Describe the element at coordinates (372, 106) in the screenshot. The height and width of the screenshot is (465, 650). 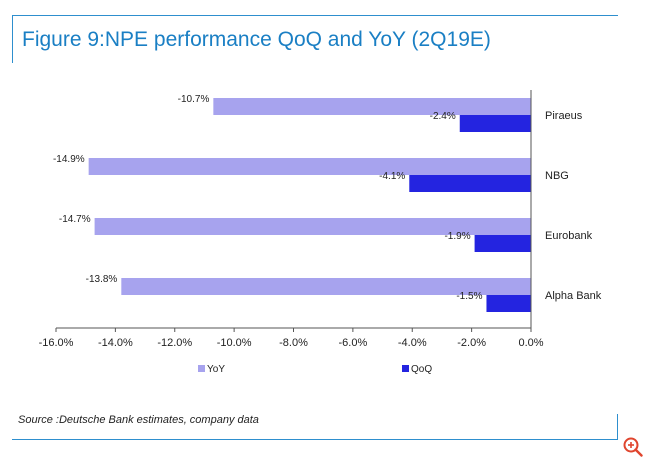
I see `bar-yoy-piraeus` at that location.